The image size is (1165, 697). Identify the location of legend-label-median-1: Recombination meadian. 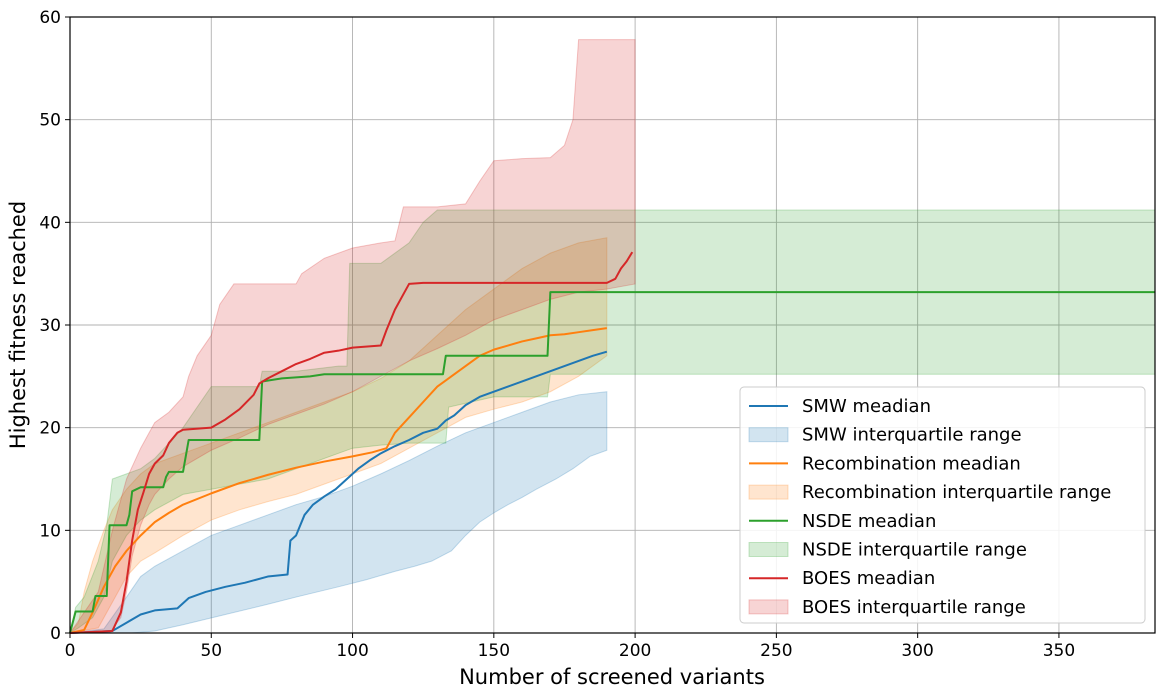
(911, 463).